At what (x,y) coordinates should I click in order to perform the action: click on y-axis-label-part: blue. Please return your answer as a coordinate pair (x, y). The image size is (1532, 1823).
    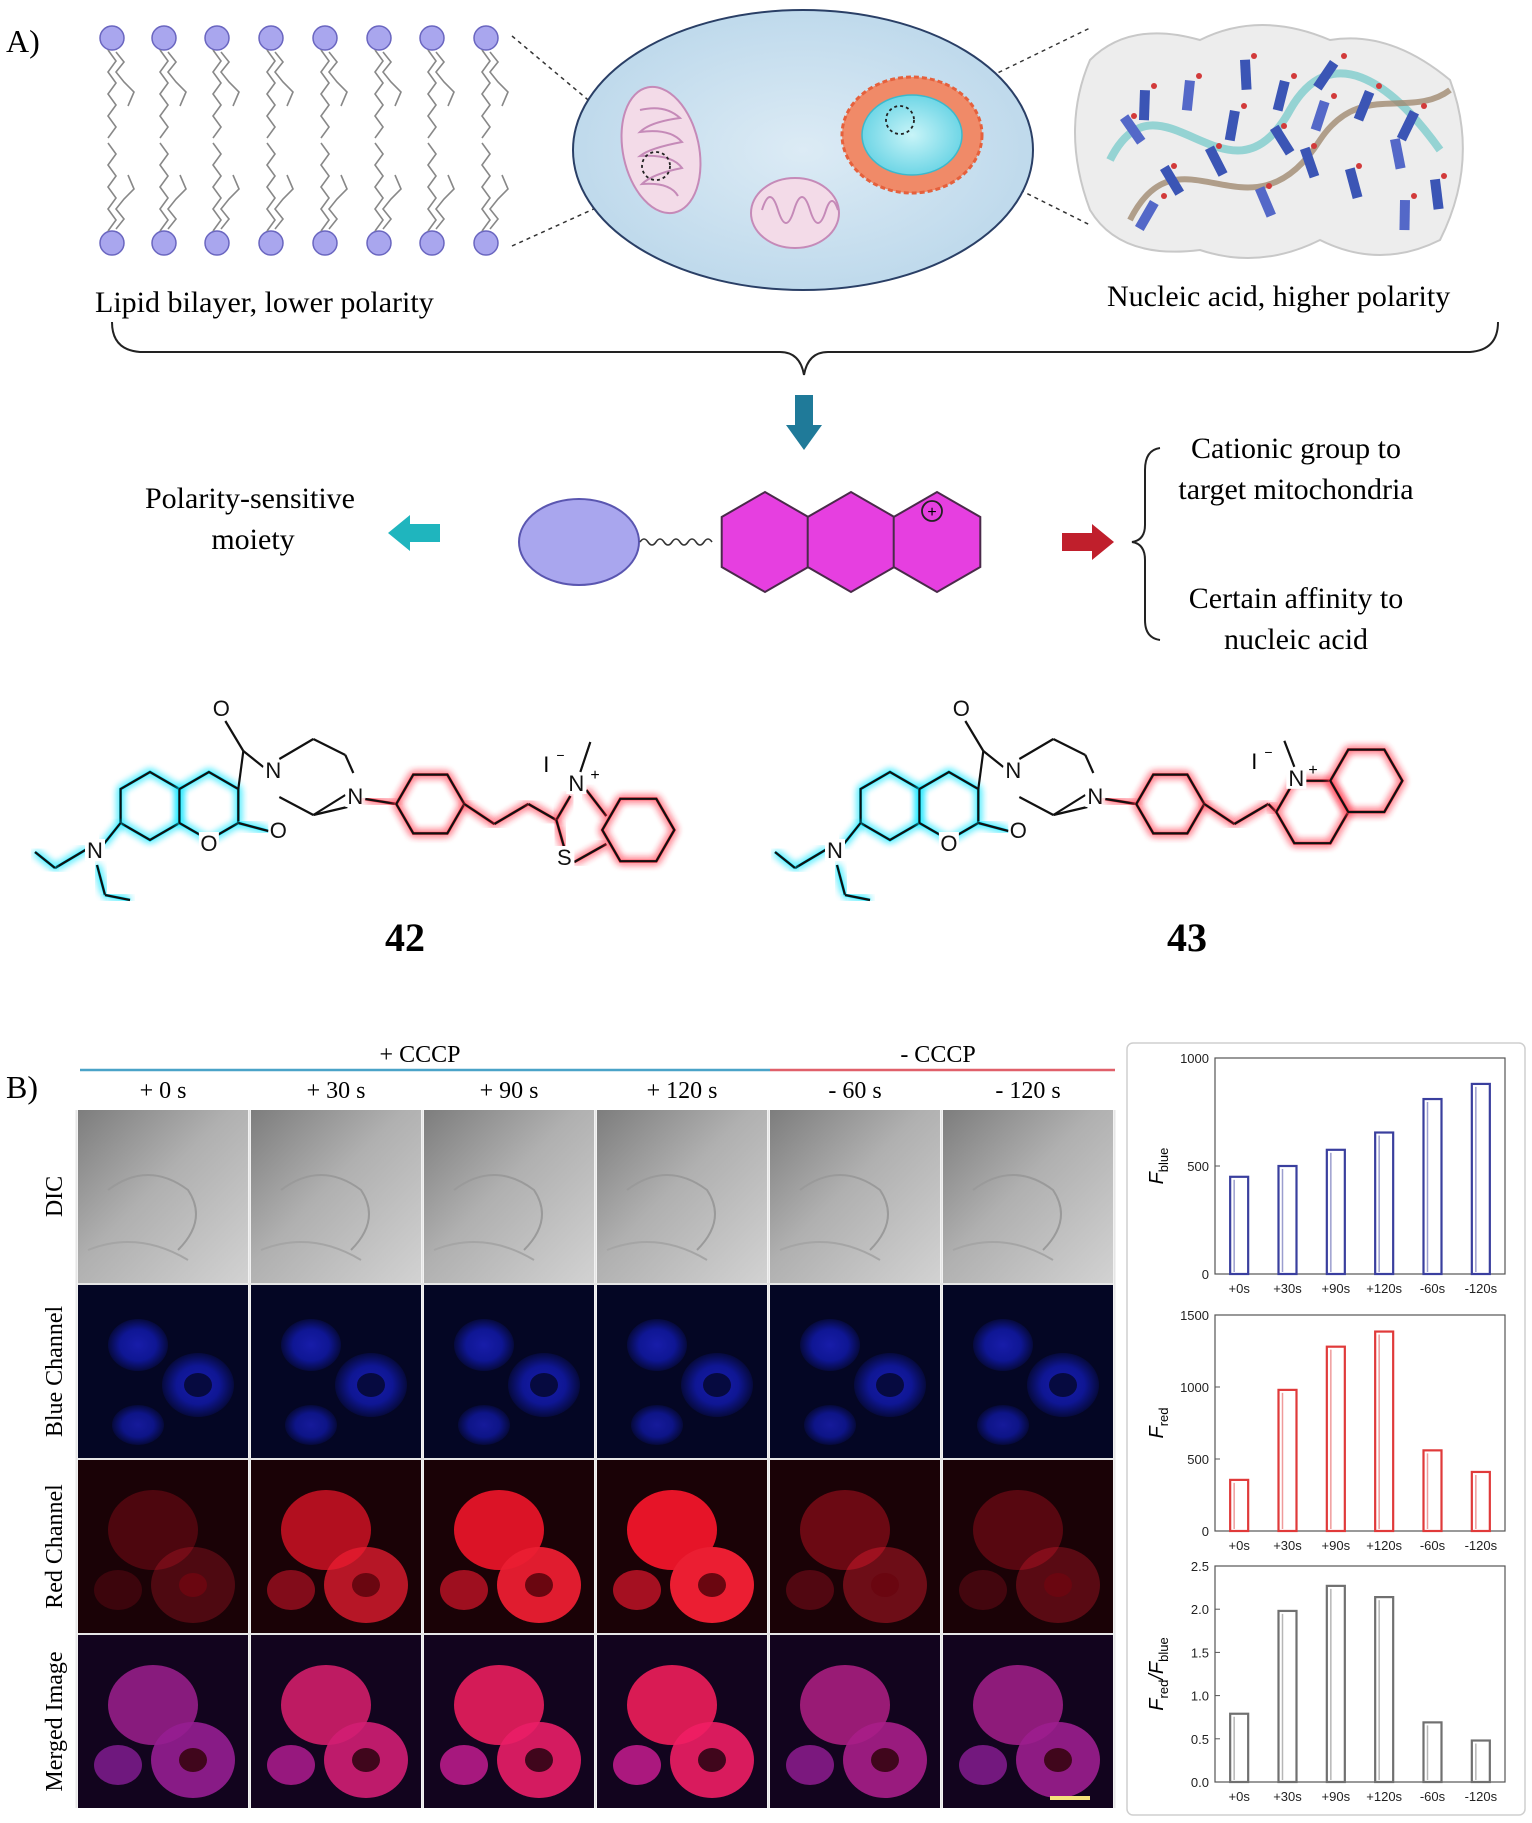
    Looking at the image, I should click on (1163, 1649).